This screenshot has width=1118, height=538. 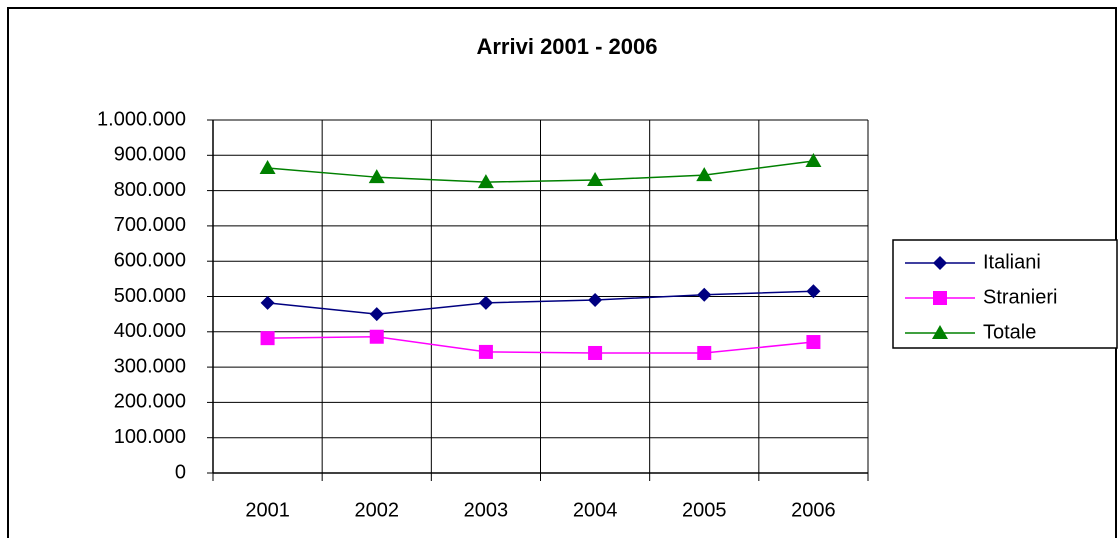 I want to click on x-tick-label: 2006, so click(x=813, y=510).